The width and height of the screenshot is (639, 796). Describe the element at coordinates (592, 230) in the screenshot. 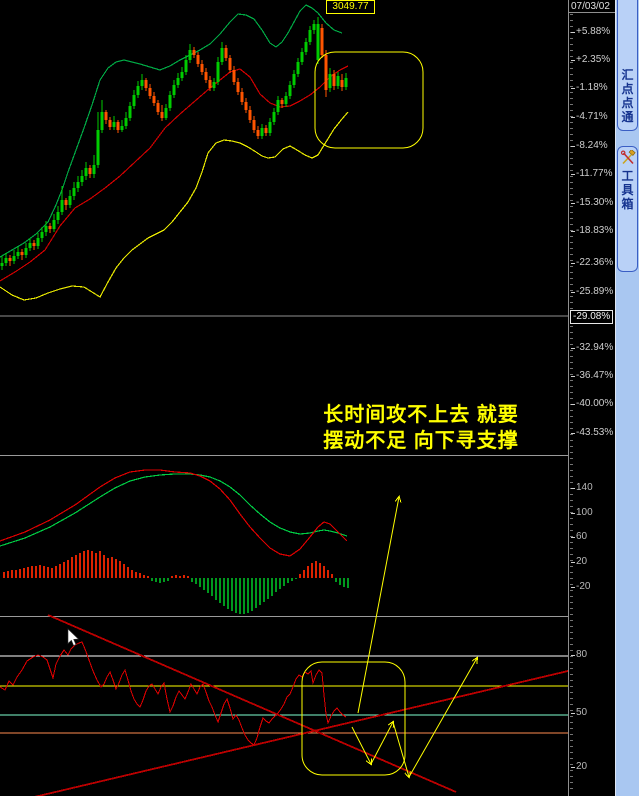

I see `axis-tick-label: -18.83%` at that location.